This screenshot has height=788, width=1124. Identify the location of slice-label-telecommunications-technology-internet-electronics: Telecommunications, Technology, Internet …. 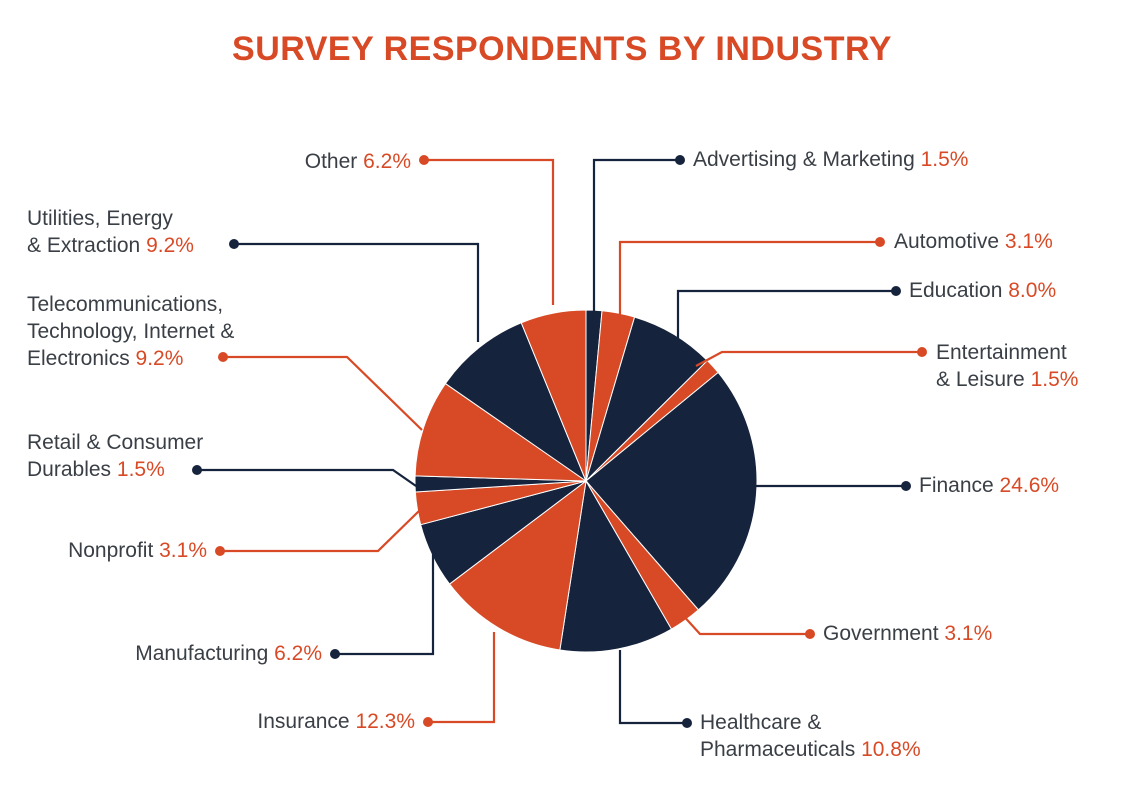
(130, 331).